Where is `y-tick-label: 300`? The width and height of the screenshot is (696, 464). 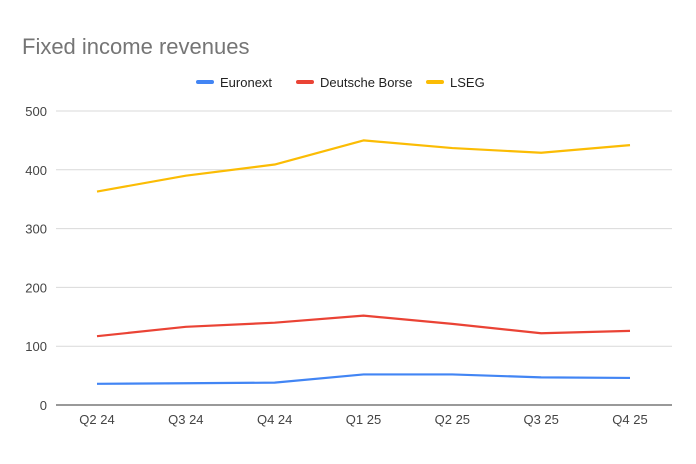
y-tick-label: 300 is located at coordinates (36, 229).